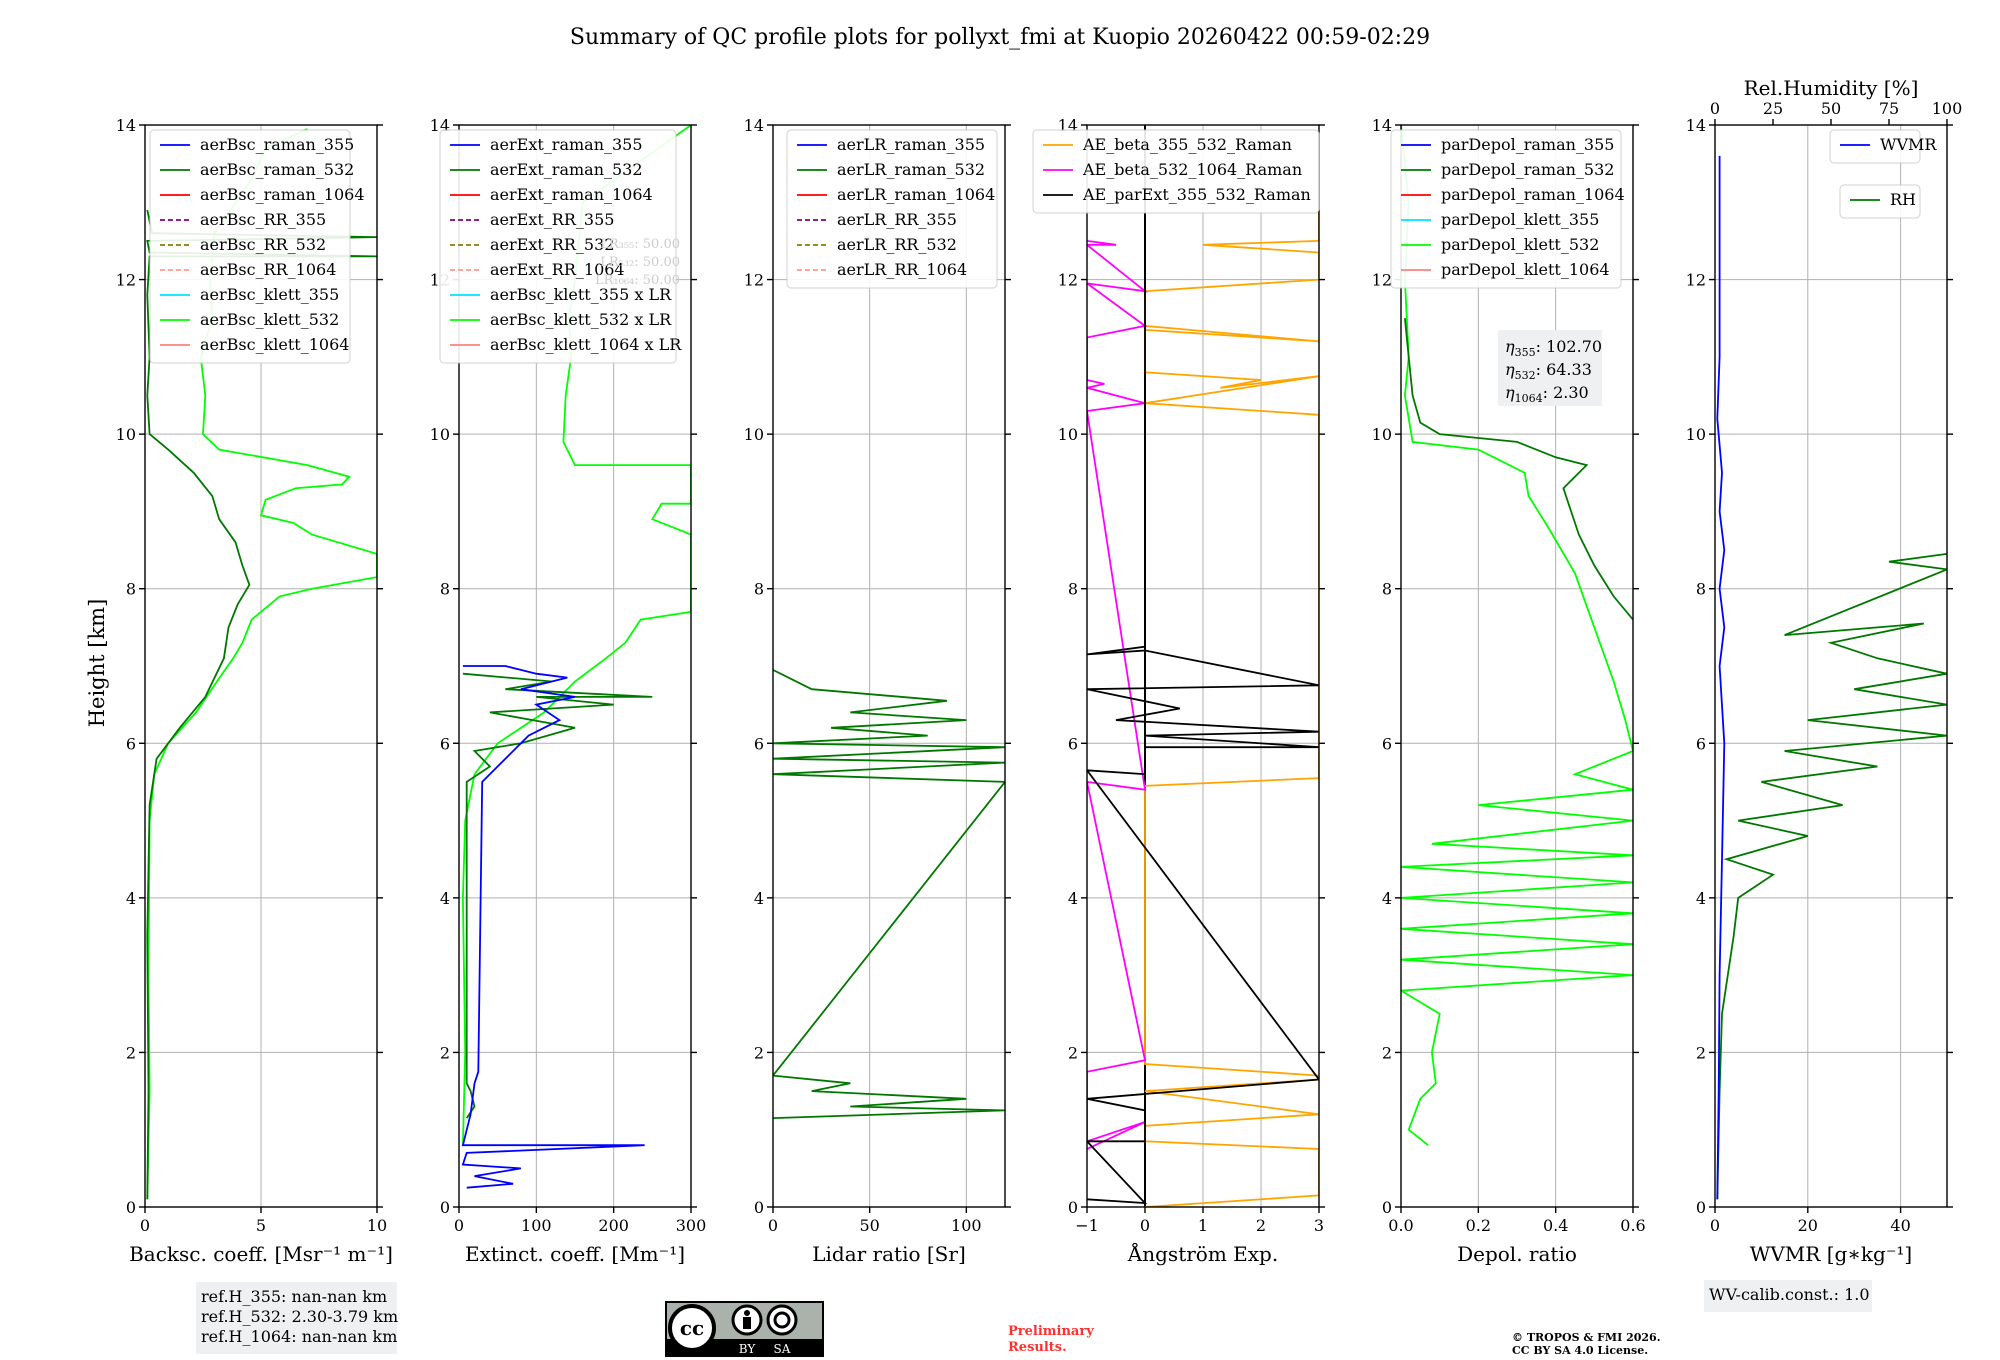 Image resolution: width=2000 pixels, height=1360 pixels. What do you see at coordinates (1478, 1225) in the screenshot?
I see `x-tick-label: 0.2` at bounding box center [1478, 1225].